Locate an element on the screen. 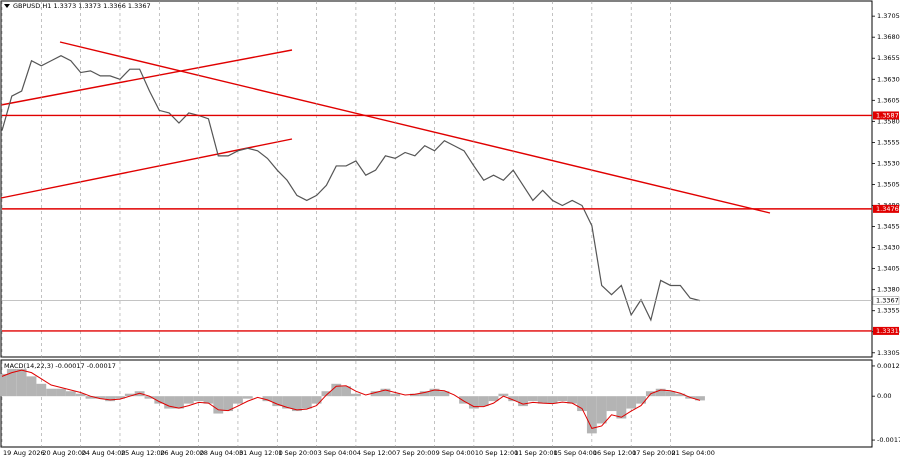 The image size is (900, 460). signal-line is located at coordinates (351, 399).